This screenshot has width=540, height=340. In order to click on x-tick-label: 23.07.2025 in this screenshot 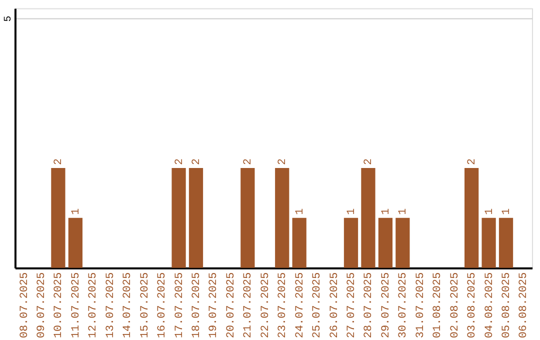, I will do `click(283, 305)`.